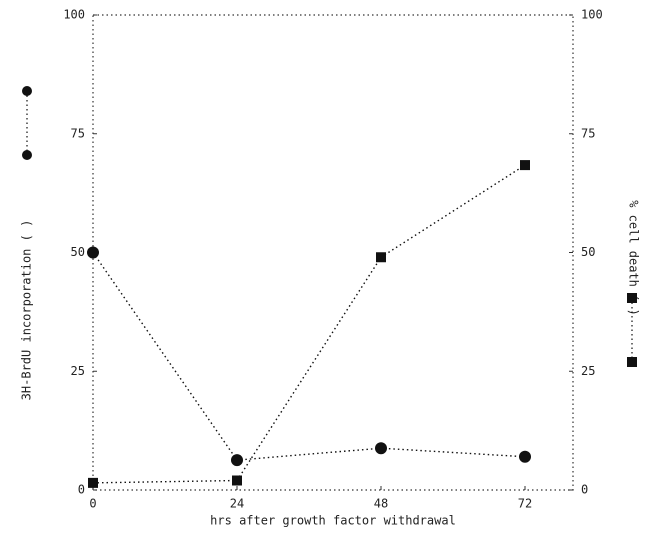  I want to click on y-tick-label: 100, so click(74, 15).